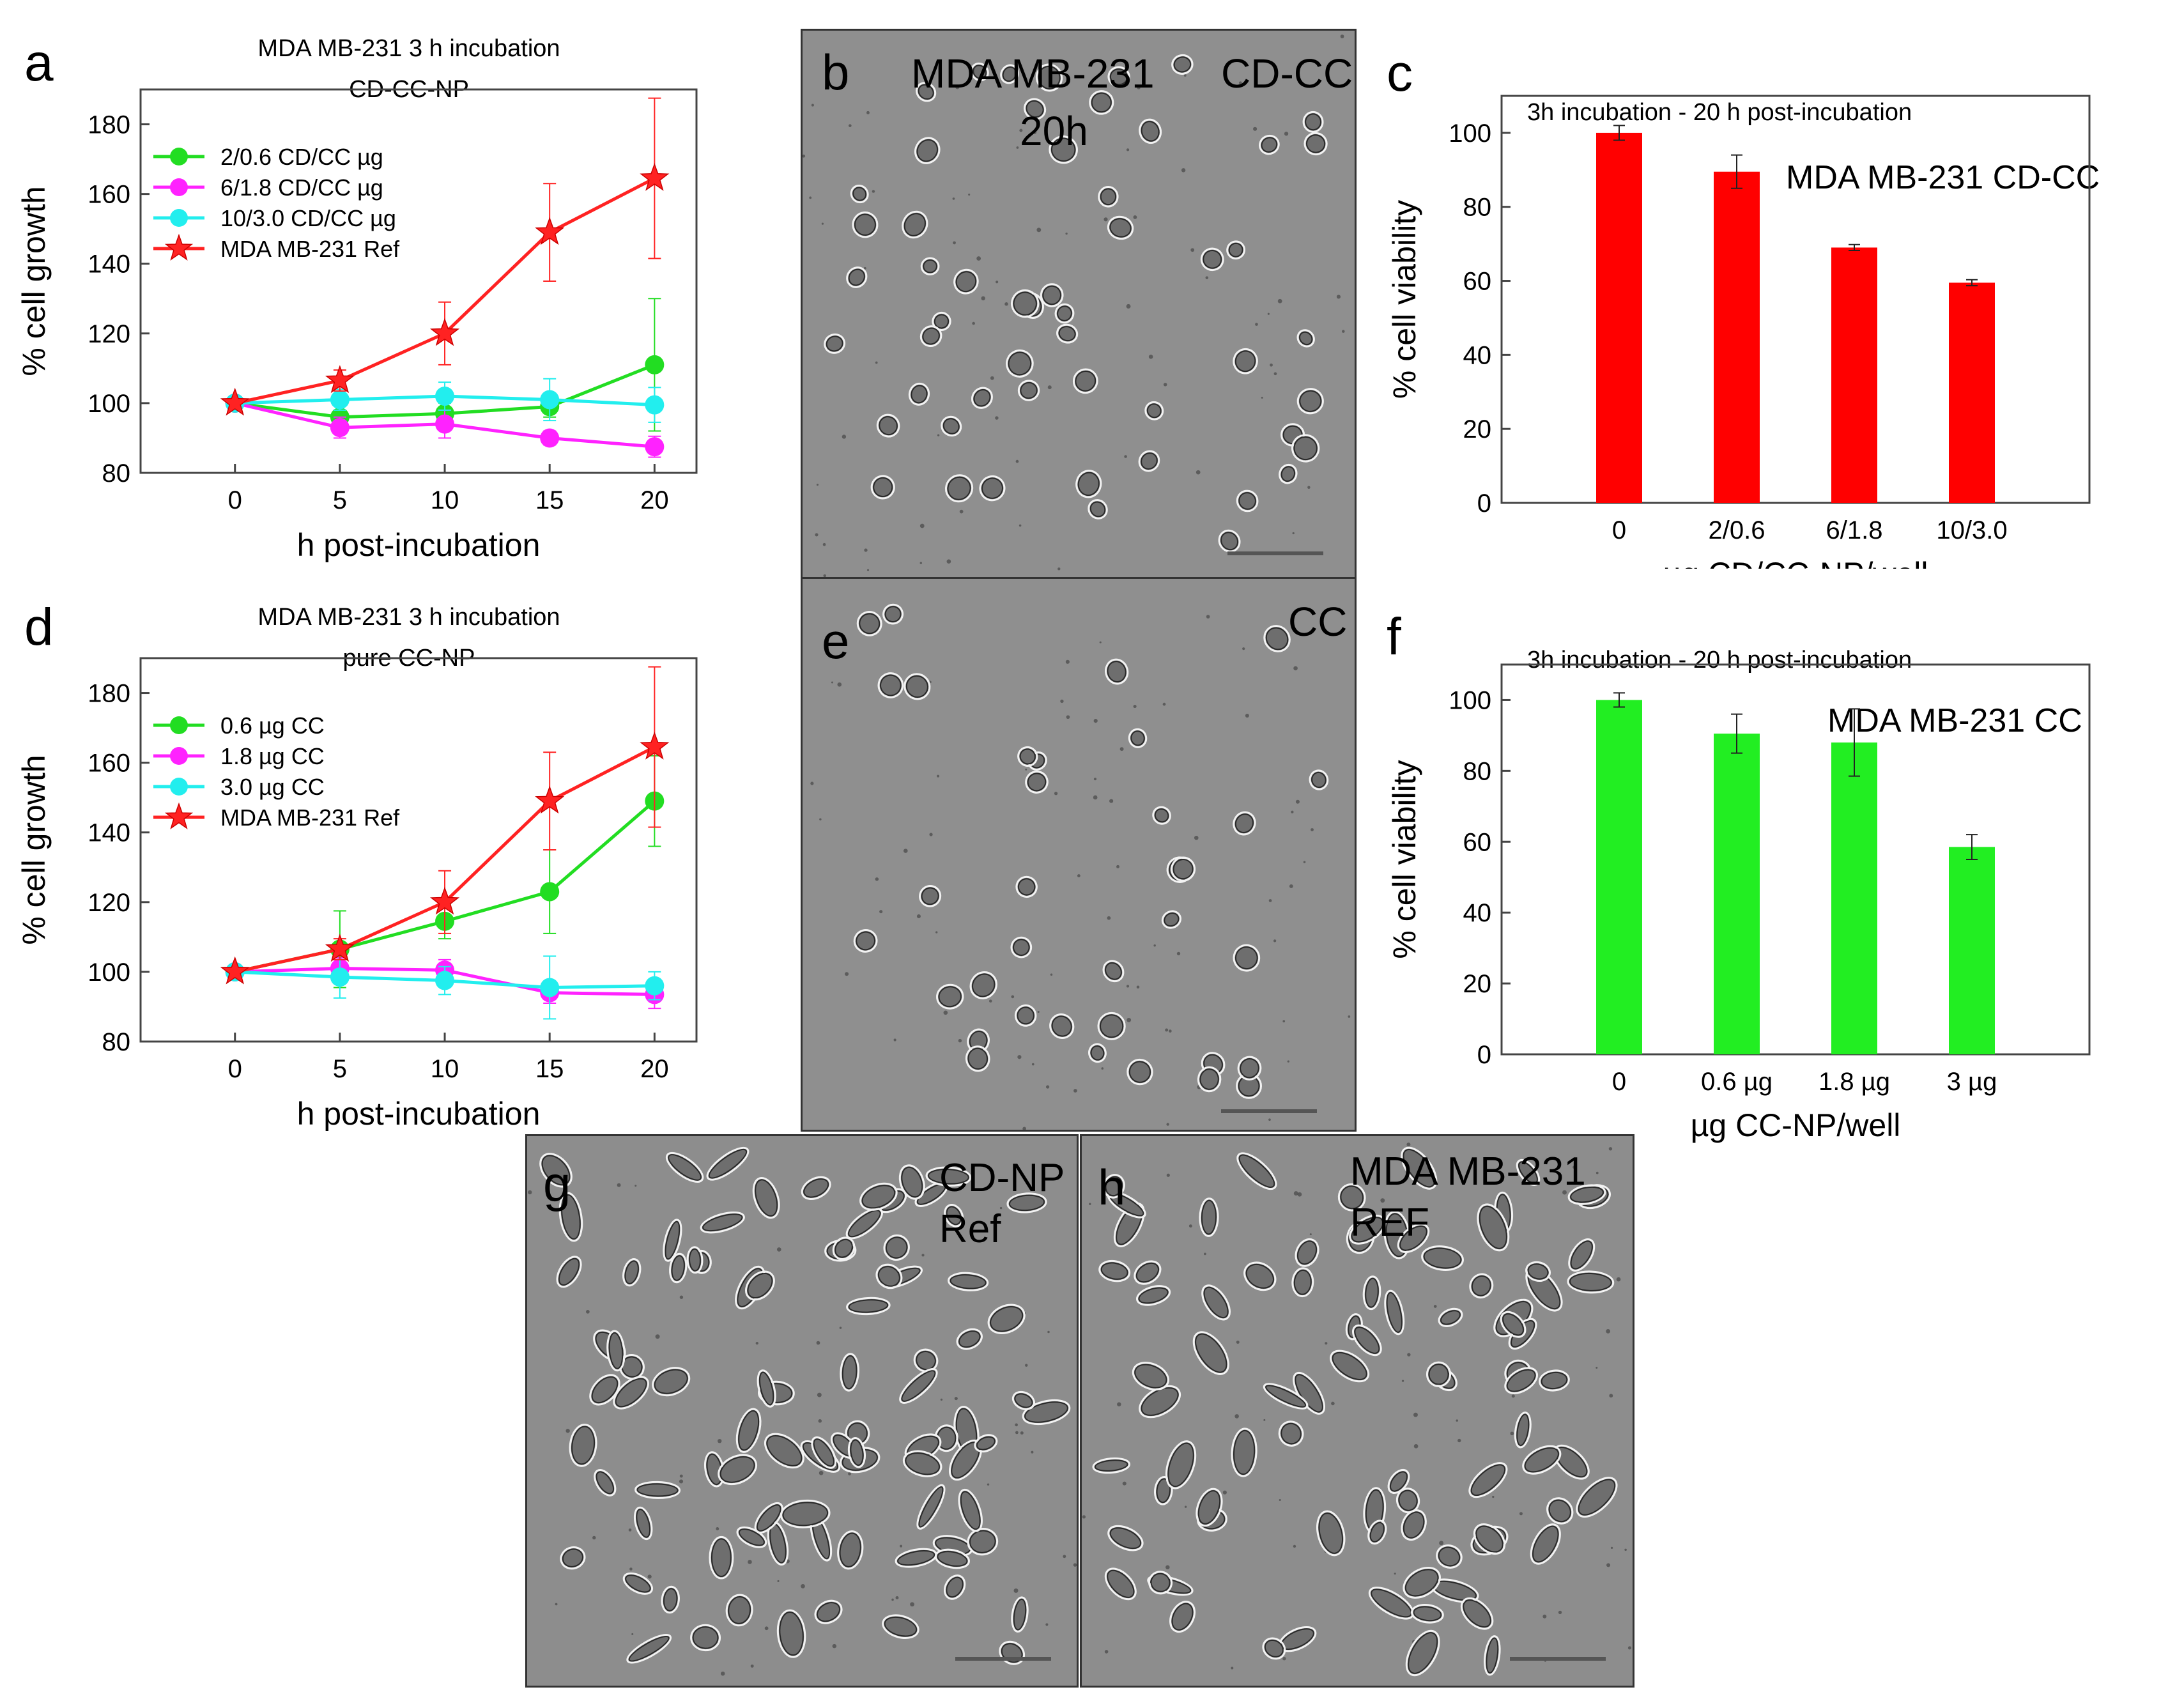 This screenshot has width=2161, height=1708. Describe the element at coordinates (654, 500) in the screenshot. I see `x-tick-label: 20` at that location.